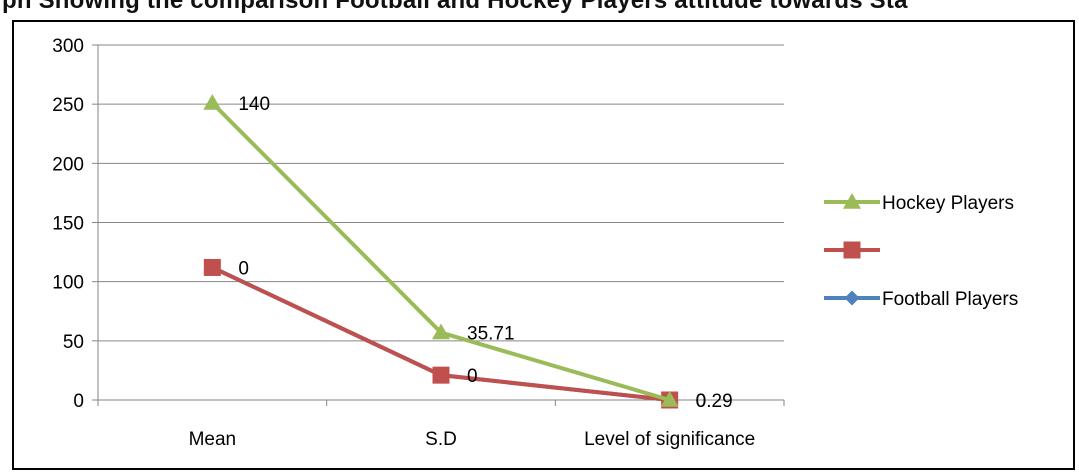 The height and width of the screenshot is (474, 1079). Describe the element at coordinates (73, 342) in the screenshot. I see `y-tick-label: 50` at that location.